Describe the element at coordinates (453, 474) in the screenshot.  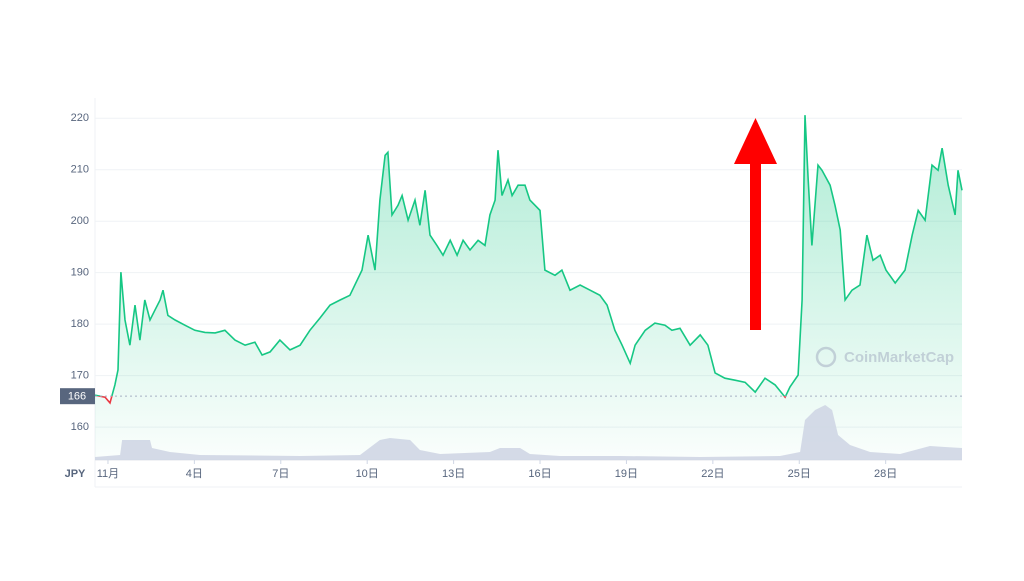
I see `x-tick-label: 13日` at that location.